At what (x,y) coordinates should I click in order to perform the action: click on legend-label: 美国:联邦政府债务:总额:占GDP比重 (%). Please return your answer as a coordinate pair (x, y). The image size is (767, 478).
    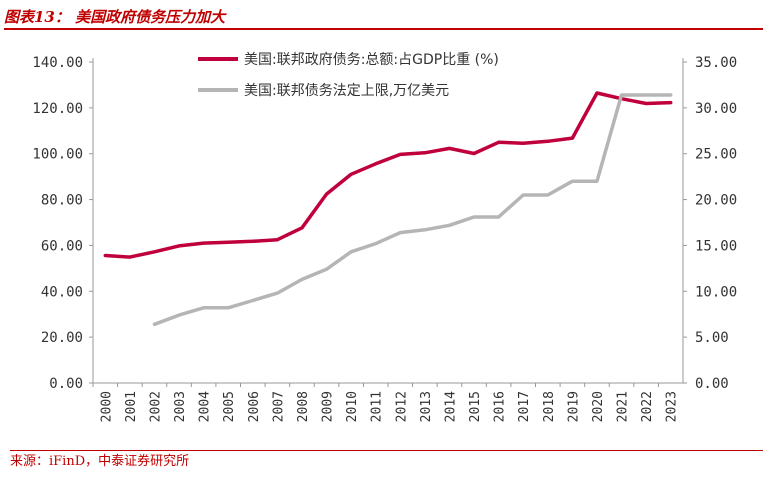
    Looking at the image, I should click on (371, 60).